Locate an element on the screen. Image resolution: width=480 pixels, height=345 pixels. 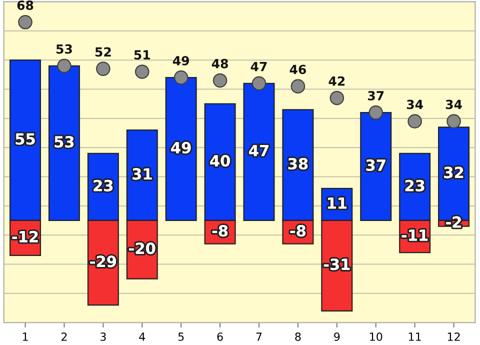
data-label: 52 is located at coordinates (103, 52).